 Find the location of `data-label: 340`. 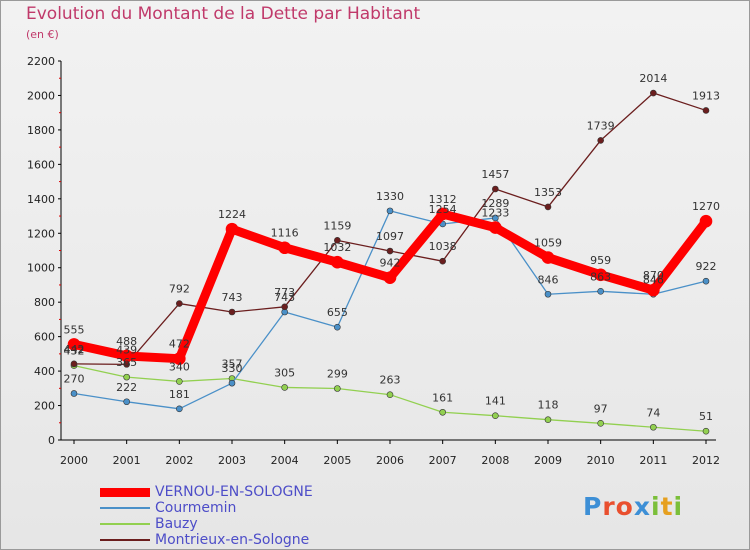

data-label: 340 is located at coordinates (179, 366).